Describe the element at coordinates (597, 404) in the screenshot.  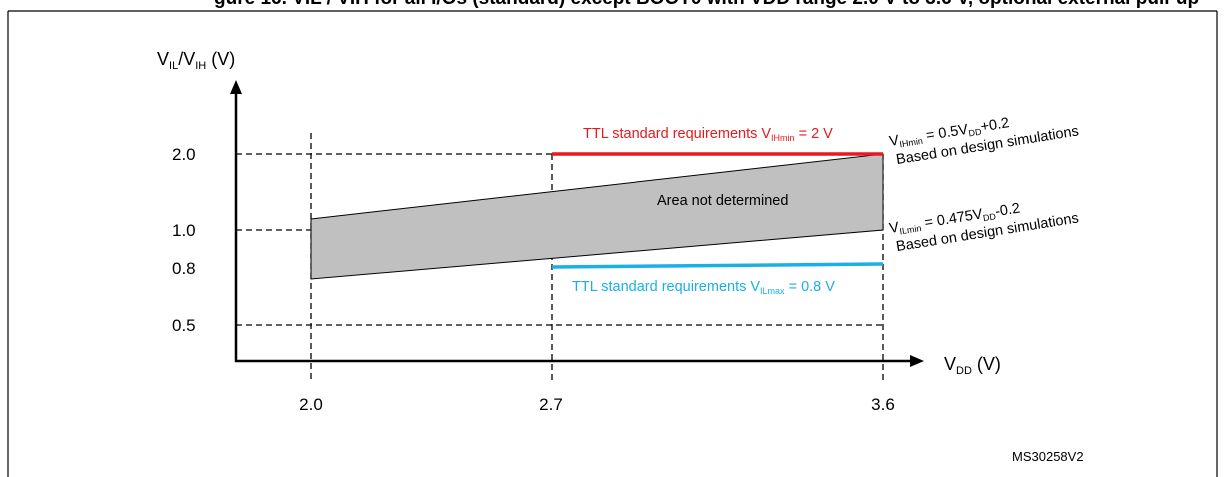
I see `x-tick-labels: 2.0 2.7 3.6` at that location.